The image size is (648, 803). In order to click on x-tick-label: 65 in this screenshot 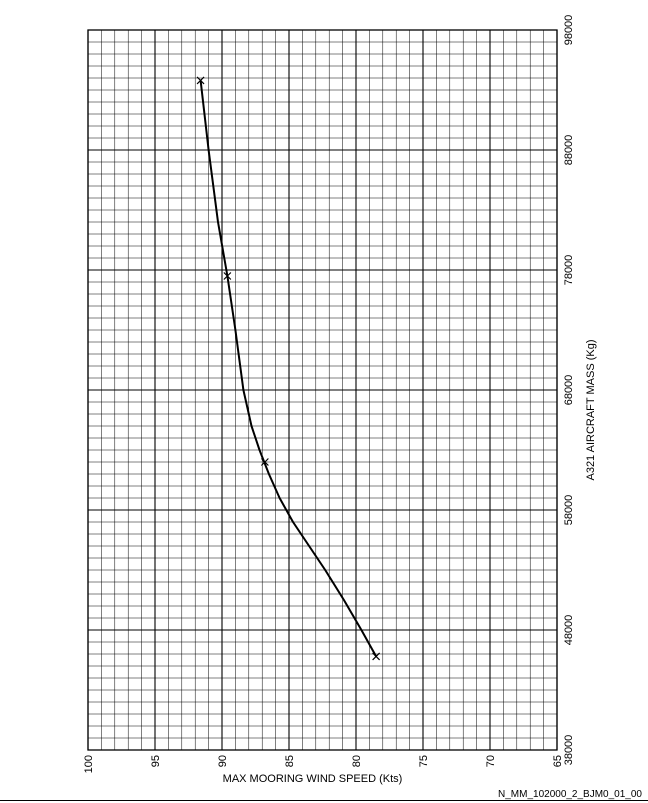, I will do `click(558, 761)`.